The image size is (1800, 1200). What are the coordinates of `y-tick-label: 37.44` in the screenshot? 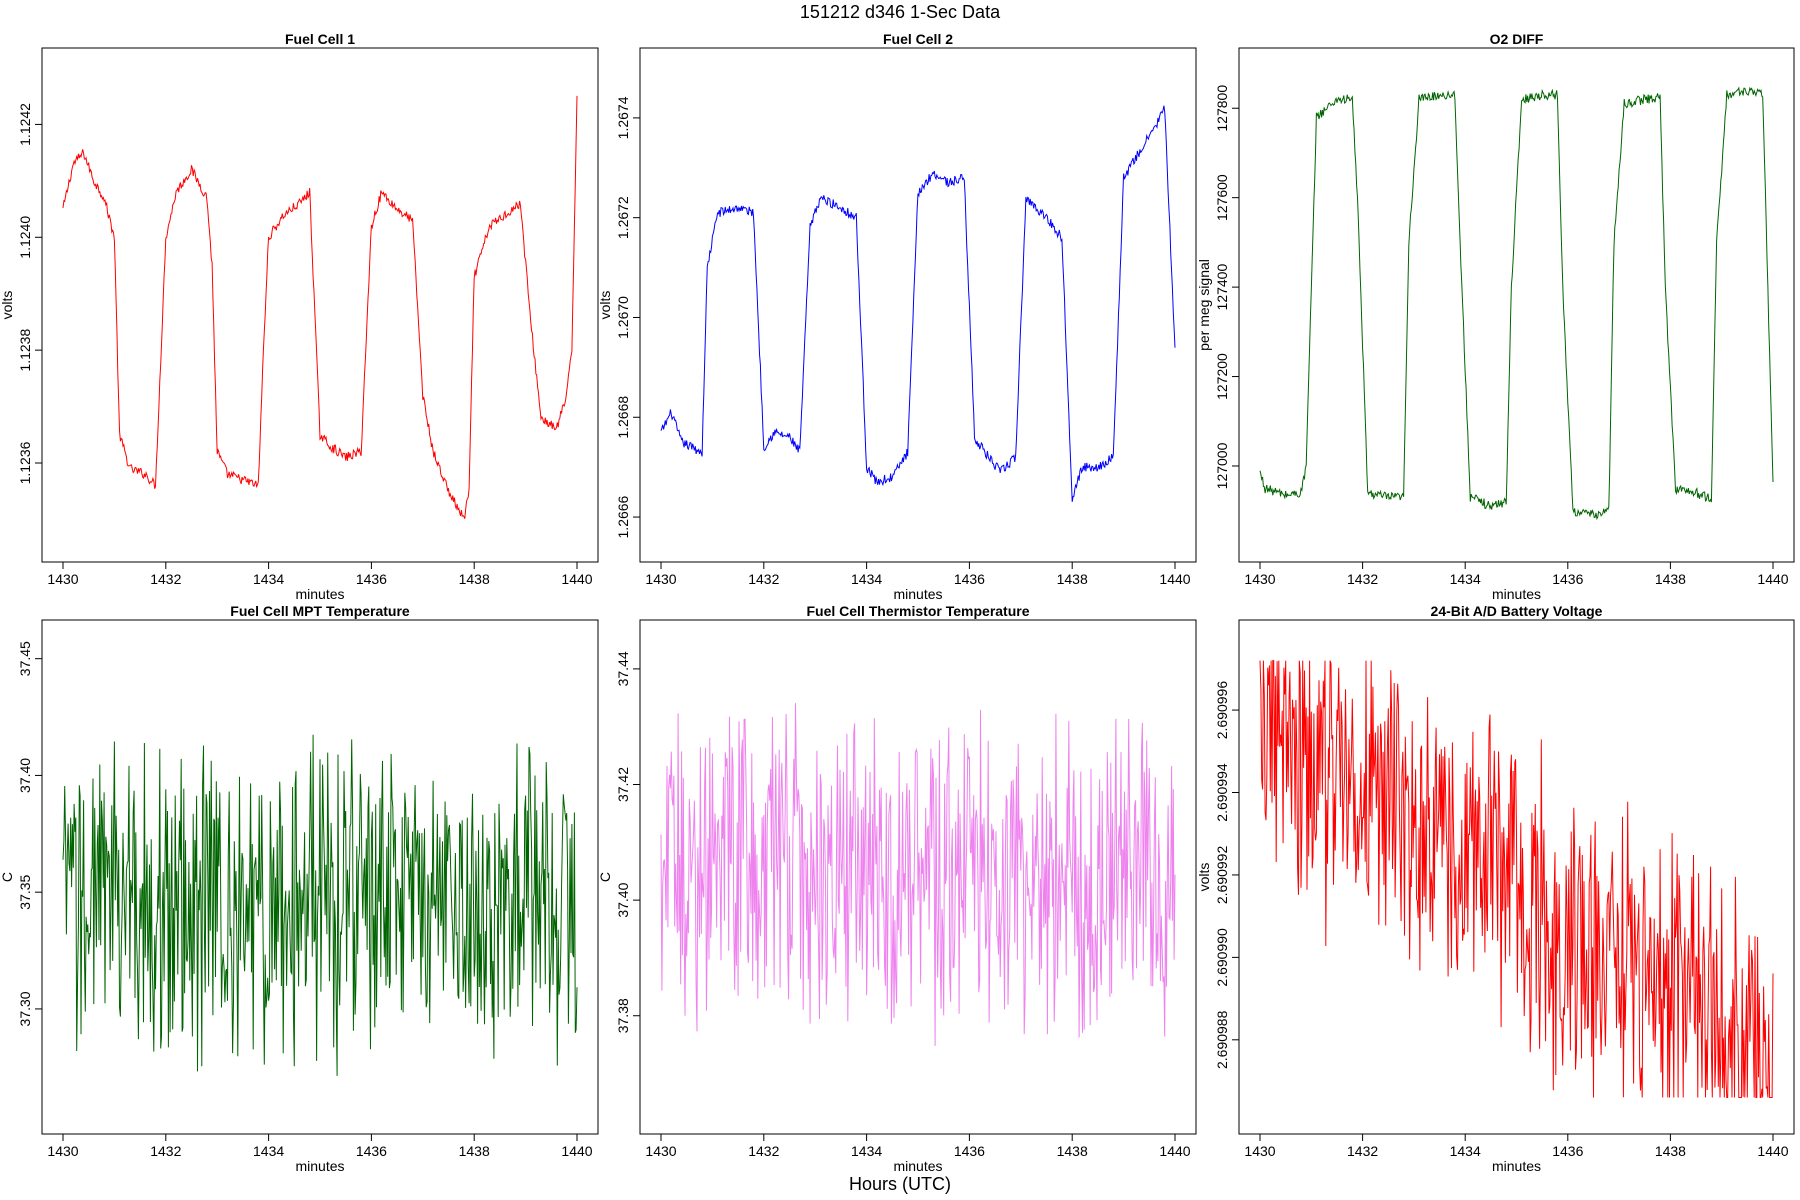 It's located at (623, 668).